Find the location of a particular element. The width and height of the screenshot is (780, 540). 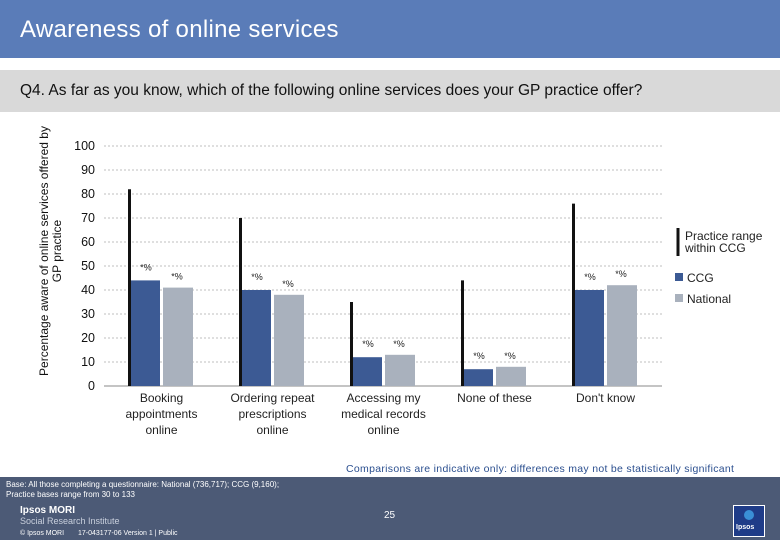

y-tick-label: 50 is located at coordinates (88, 266).